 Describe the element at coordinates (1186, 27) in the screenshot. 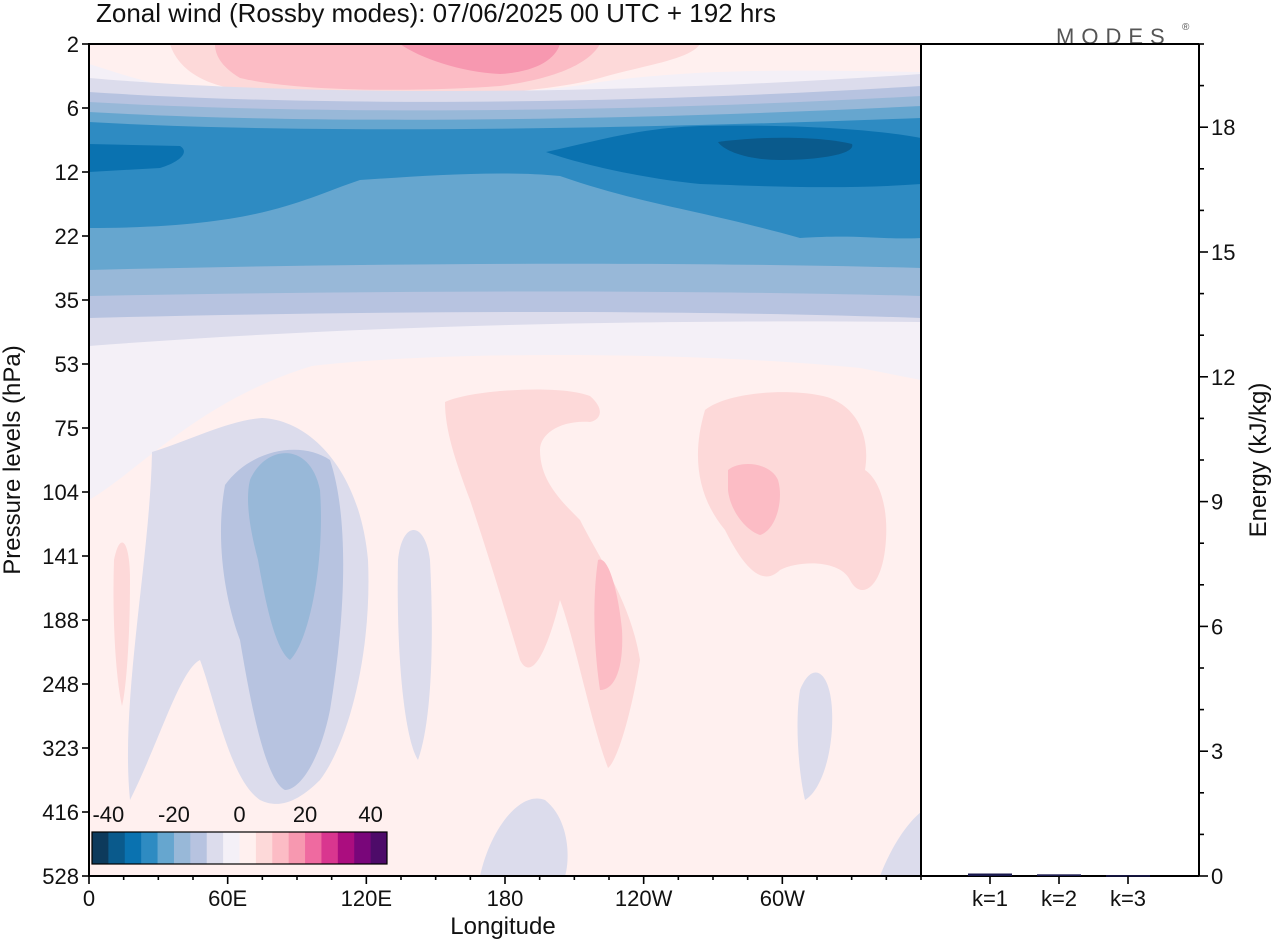

I see `modes-logo-mark: ®` at that location.